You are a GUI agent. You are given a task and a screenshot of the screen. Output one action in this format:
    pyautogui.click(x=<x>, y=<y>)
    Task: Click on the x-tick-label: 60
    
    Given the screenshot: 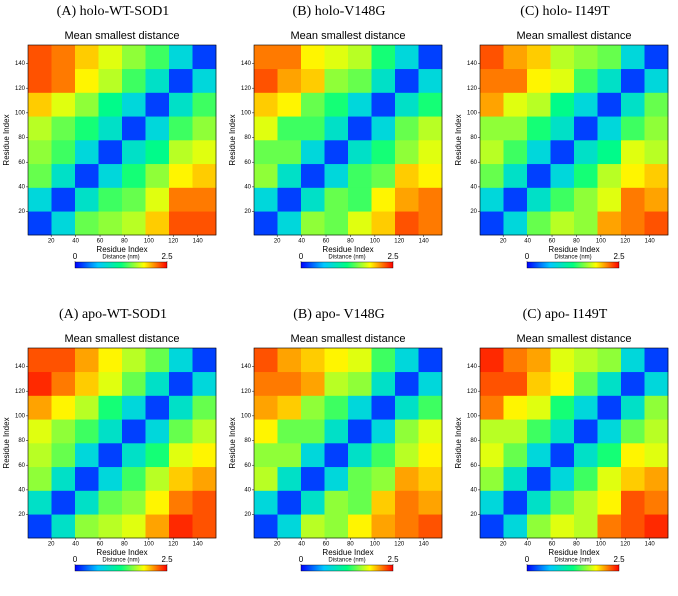 What is the action you would take?
    pyautogui.click(x=552, y=242)
    